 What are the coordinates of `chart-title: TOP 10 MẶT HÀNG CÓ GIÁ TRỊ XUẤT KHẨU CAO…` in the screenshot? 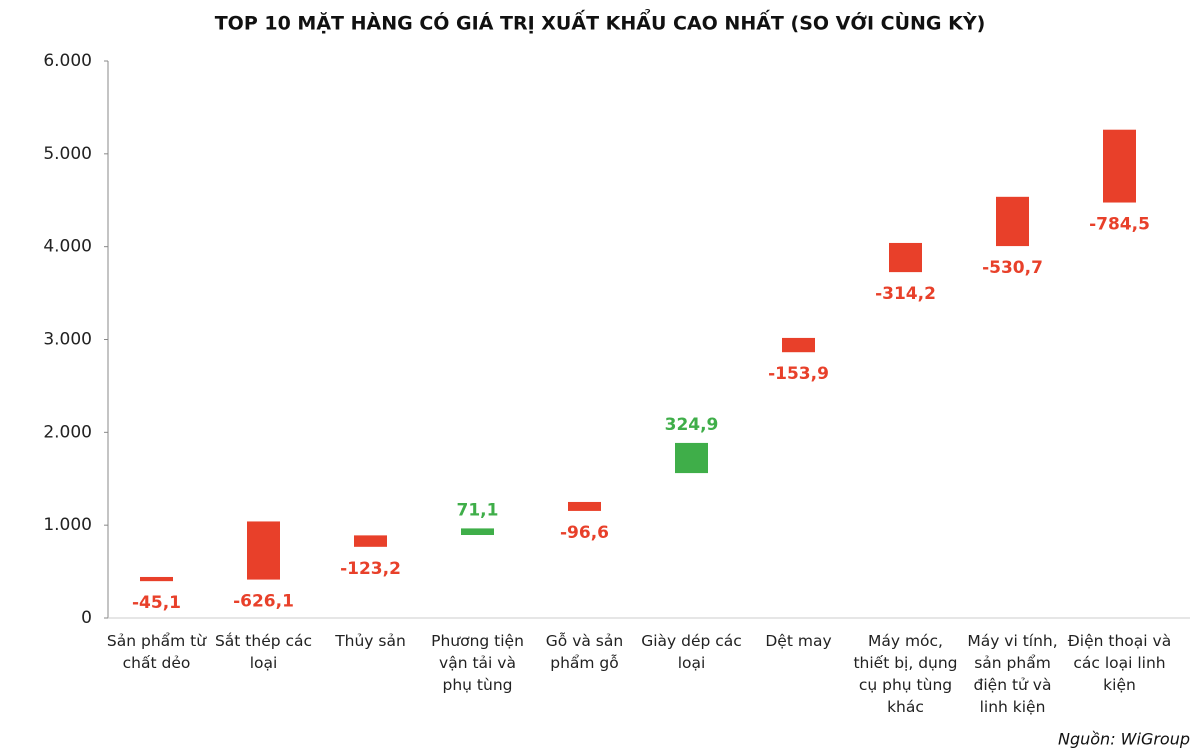 It's located at (600, 22).